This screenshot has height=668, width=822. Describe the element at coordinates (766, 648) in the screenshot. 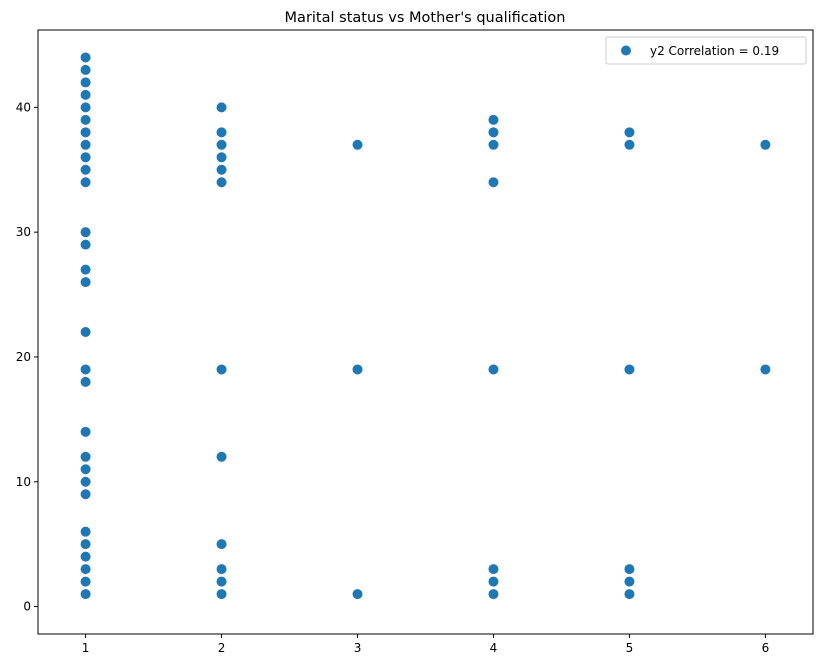

I see `x-tick-label: 6` at that location.